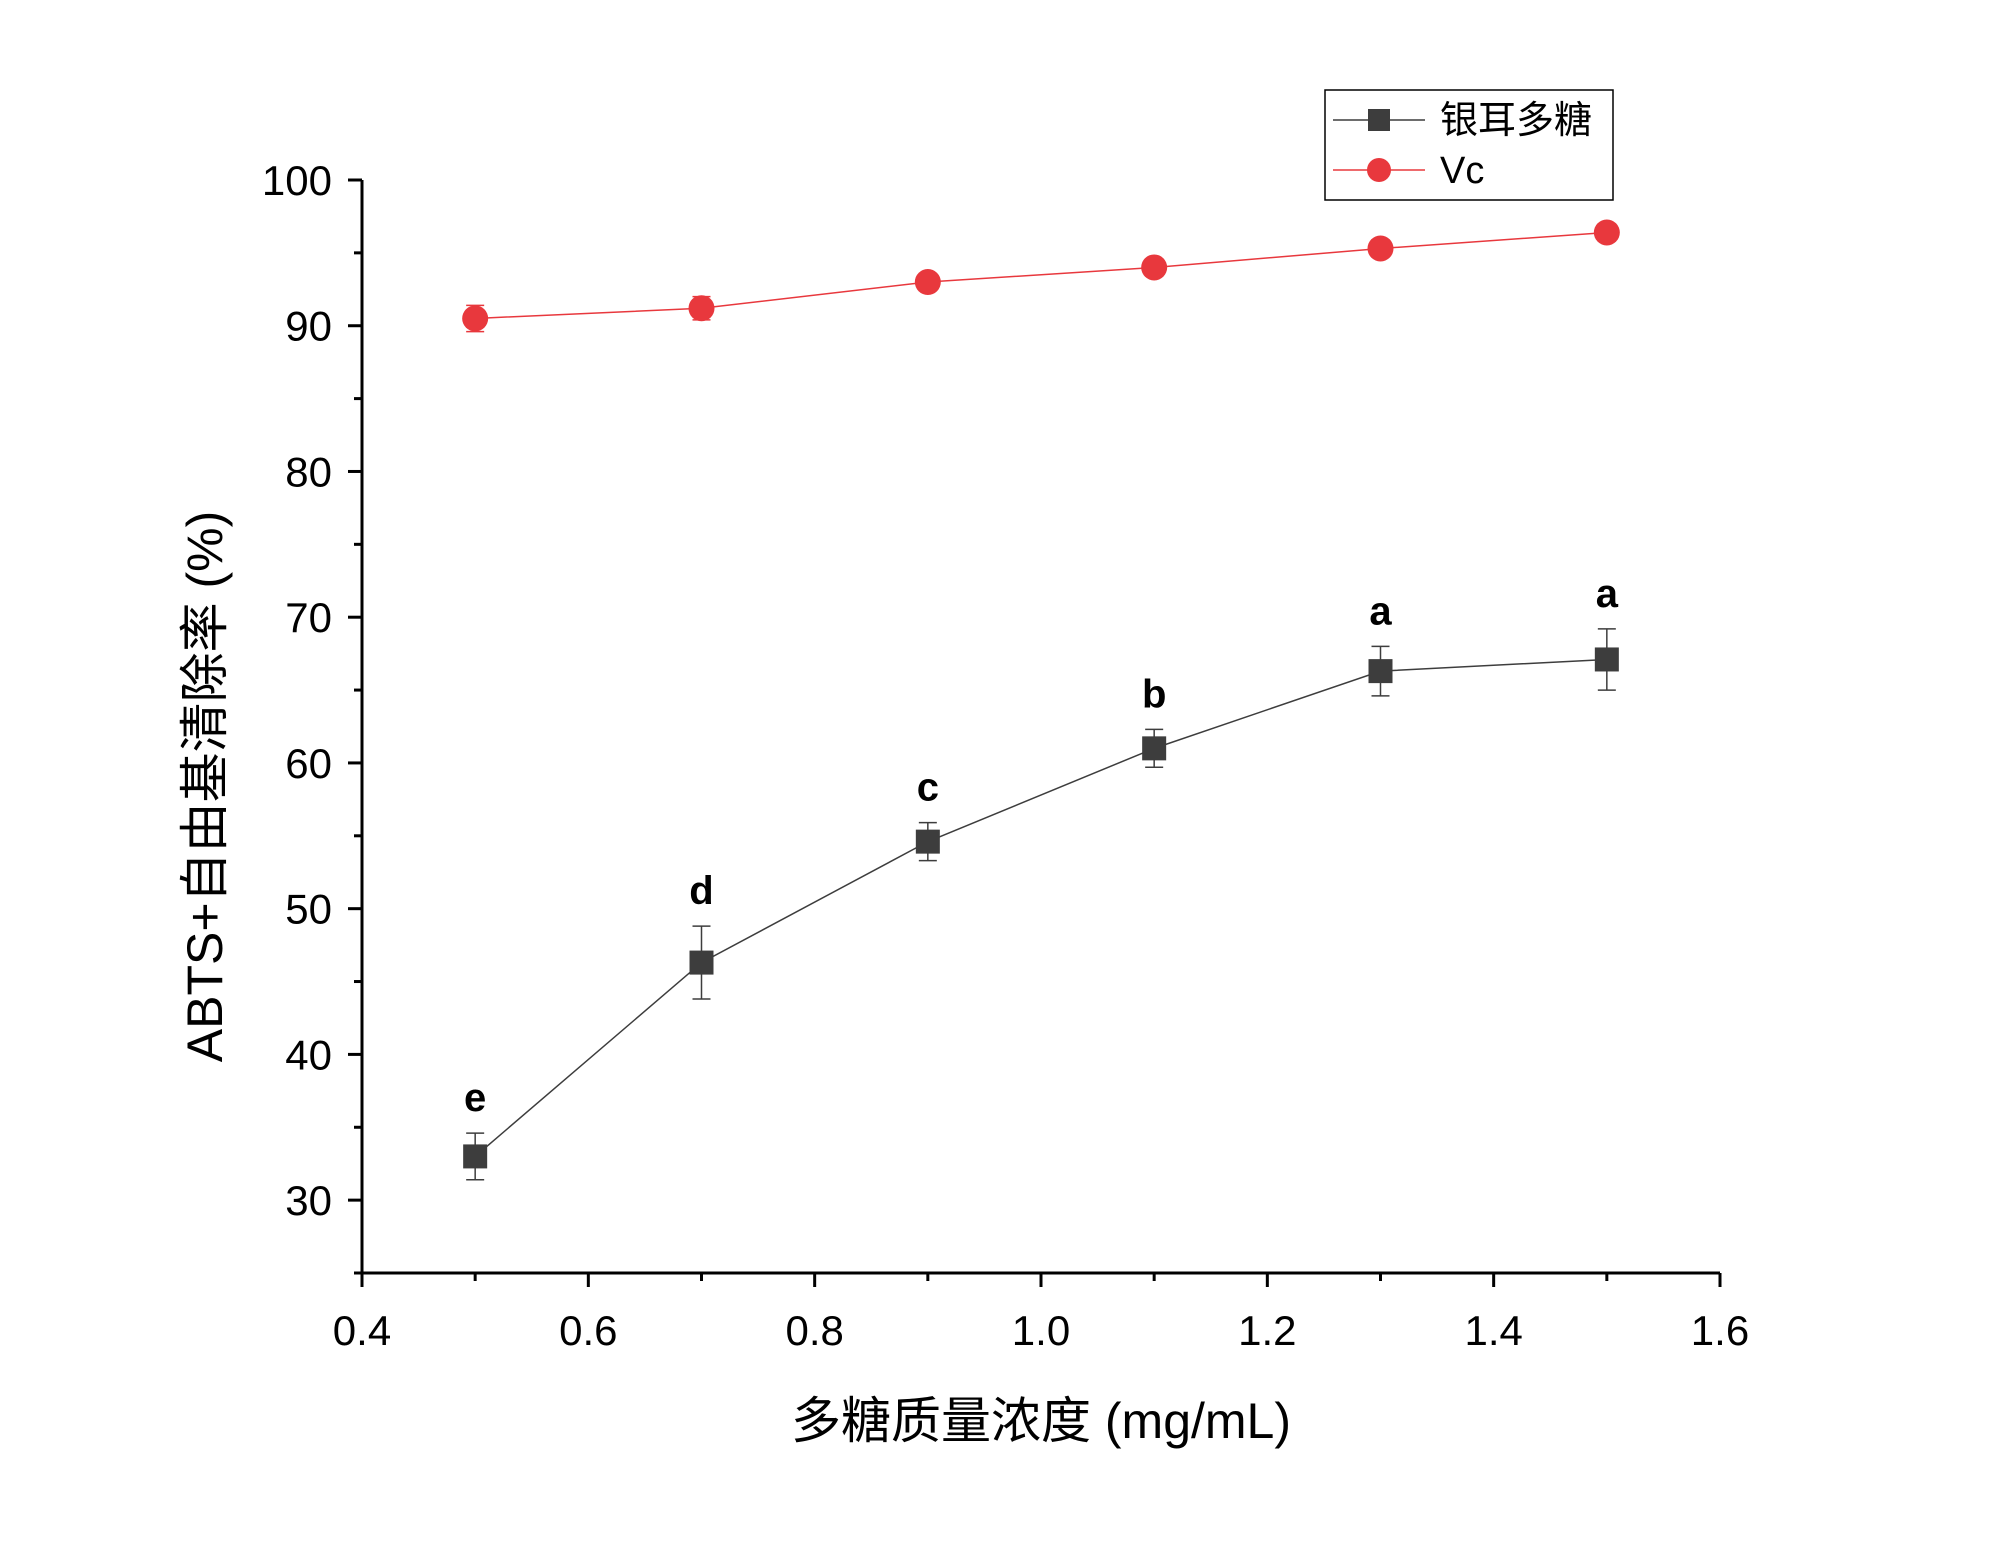 This screenshot has height=1541, width=1999. I want to click on x-tick-label: 1.4, so click(1493, 1330).